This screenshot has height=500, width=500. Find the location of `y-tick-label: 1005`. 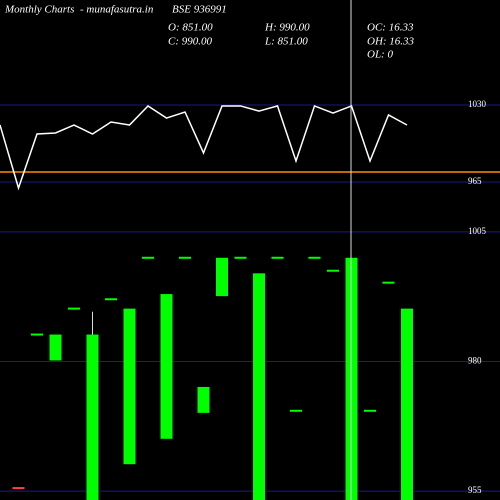

y-tick-label: 1005 is located at coordinates (477, 231).